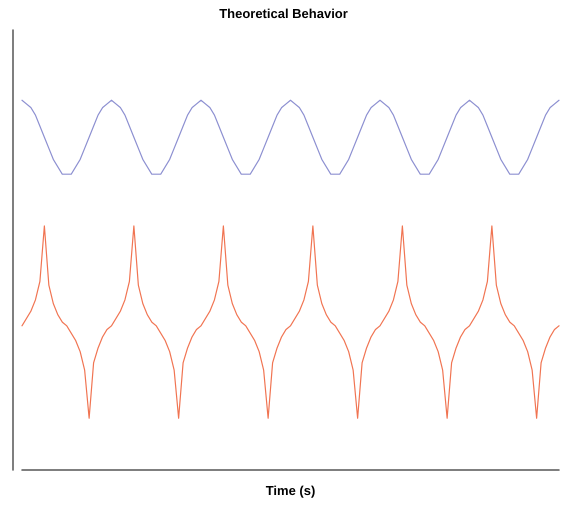 The width and height of the screenshot is (567, 505). Describe the element at coordinates (283, 13) in the screenshot. I see `chart-title: Theoretical Behavior` at that location.